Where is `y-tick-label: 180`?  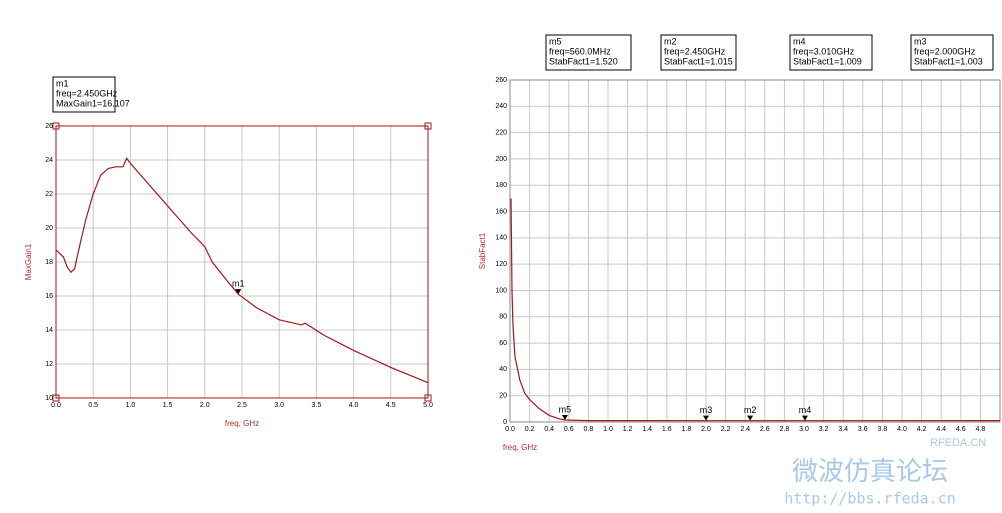
y-tick-label: 180 is located at coordinates (501, 185).